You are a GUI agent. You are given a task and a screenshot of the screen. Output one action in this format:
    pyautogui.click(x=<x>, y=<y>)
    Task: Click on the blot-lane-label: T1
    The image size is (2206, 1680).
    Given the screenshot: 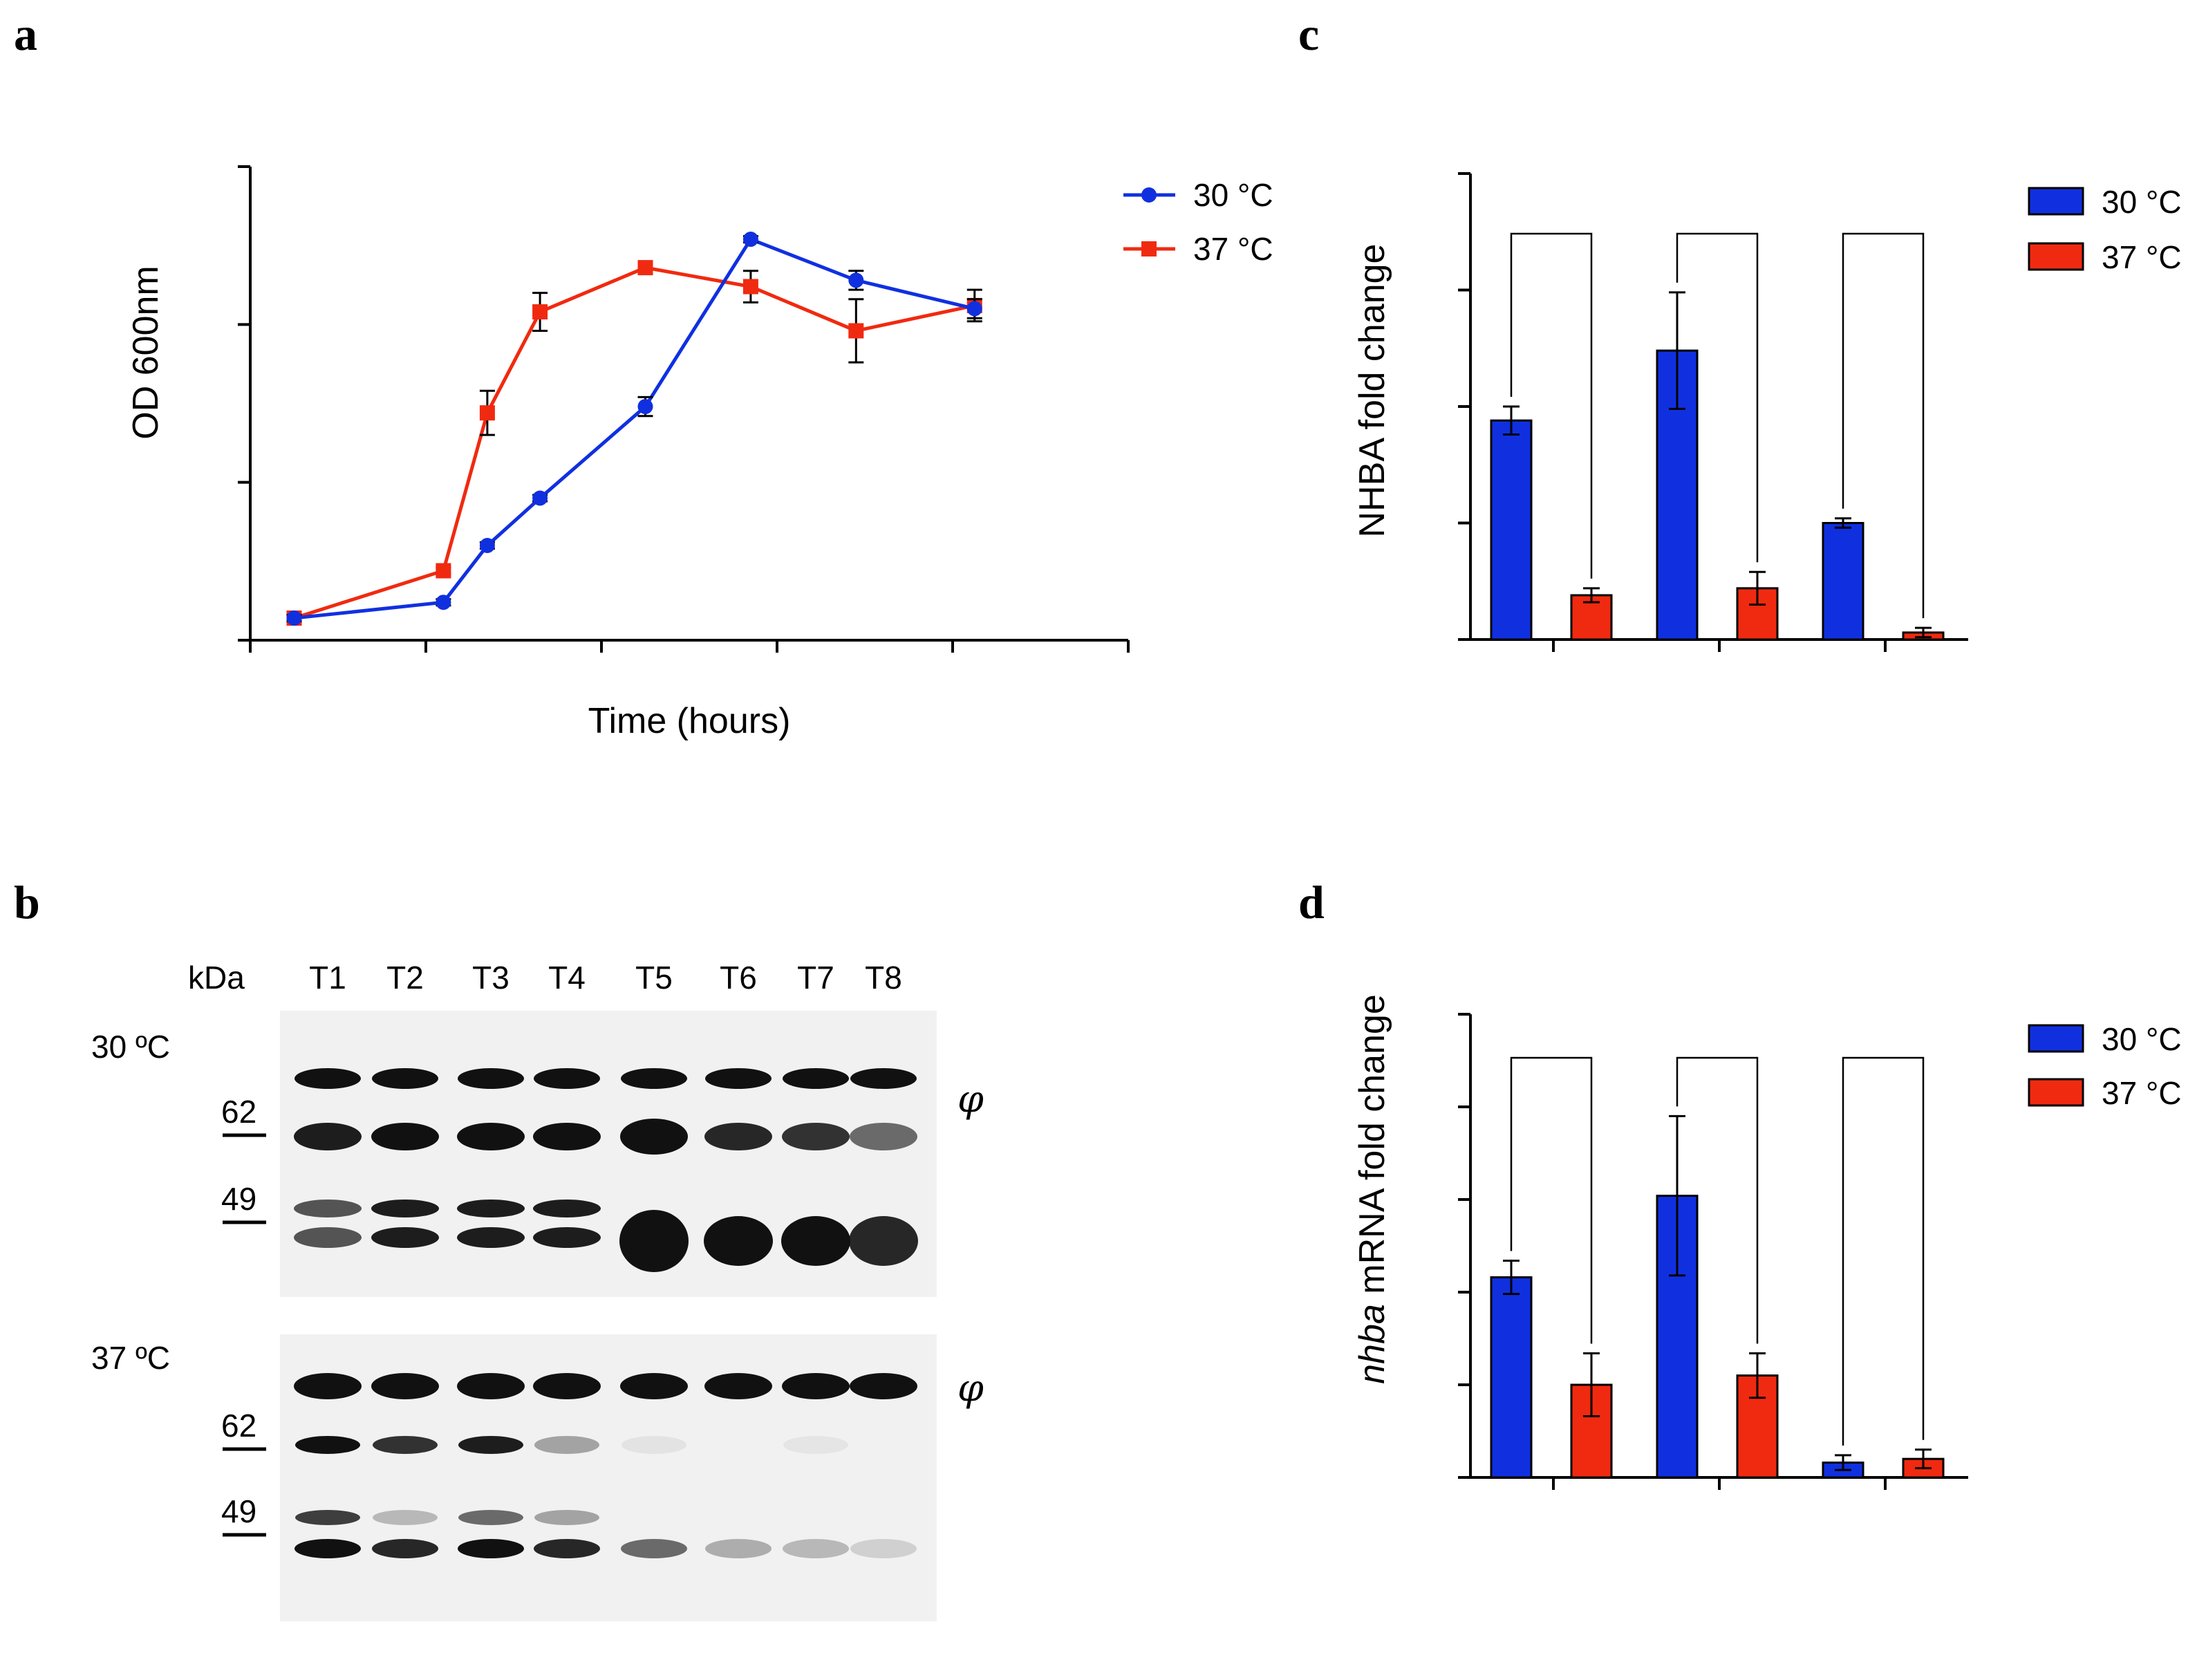 What is the action you would take?
    pyautogui.click(x=327, y=978)
    